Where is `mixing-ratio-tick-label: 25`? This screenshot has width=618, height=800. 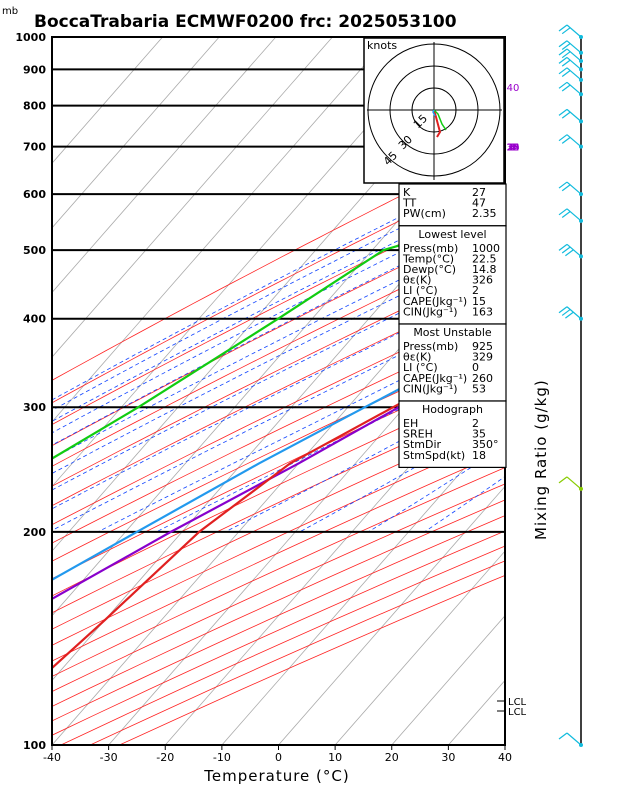
mixing-ratio-tick-label: 25 is located at coordinates (513, 148).